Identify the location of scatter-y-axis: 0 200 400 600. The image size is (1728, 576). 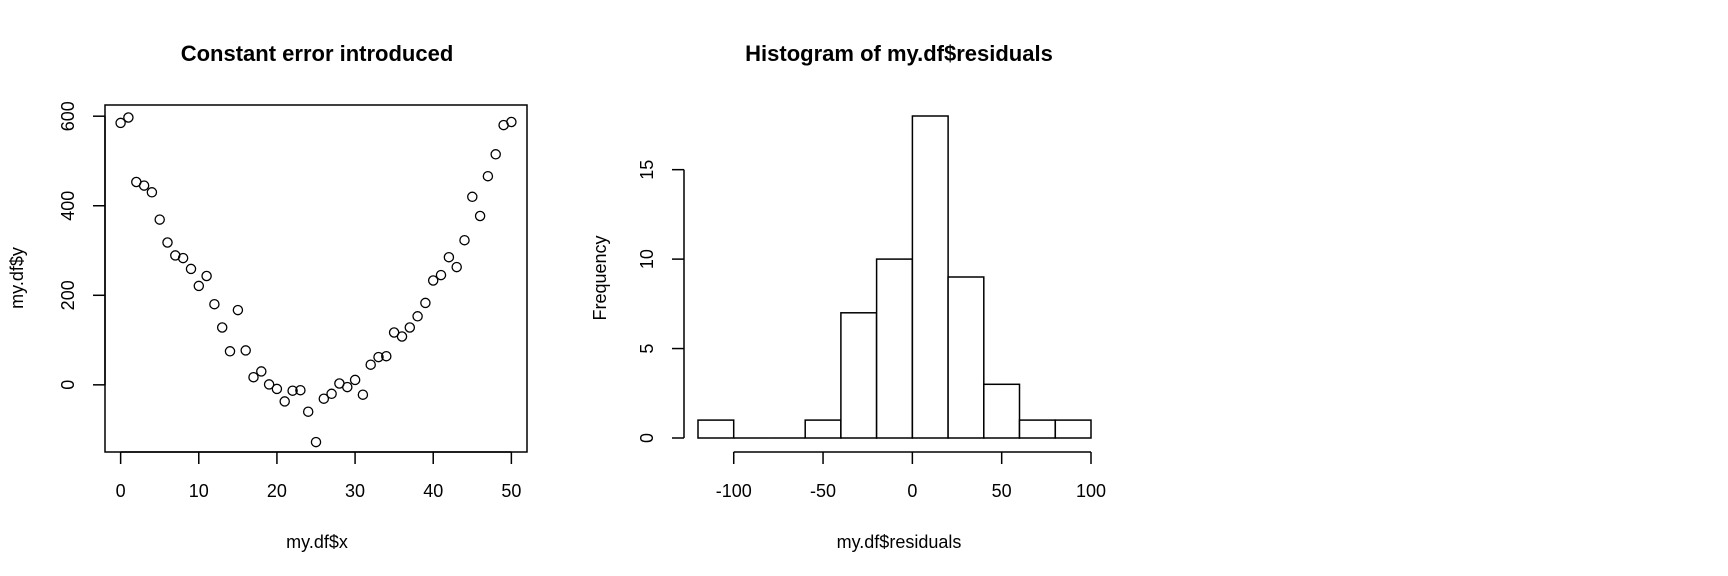
(82, 245).